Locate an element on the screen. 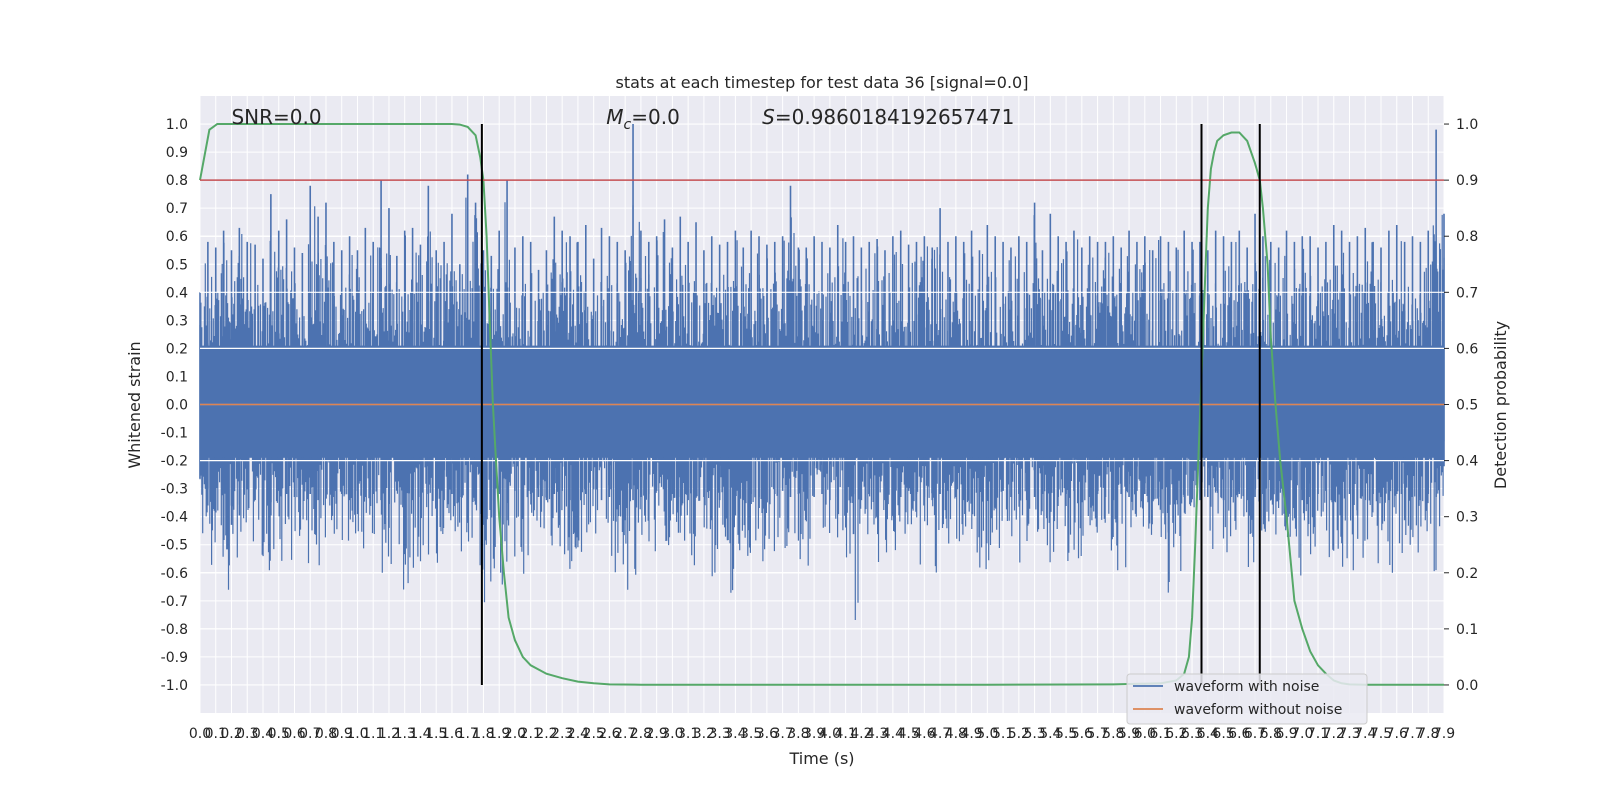 Image resolution: width=1600 pixels, height=800 pixels. x-tick-label: 6.8 is located at coordinates (1271, 734).